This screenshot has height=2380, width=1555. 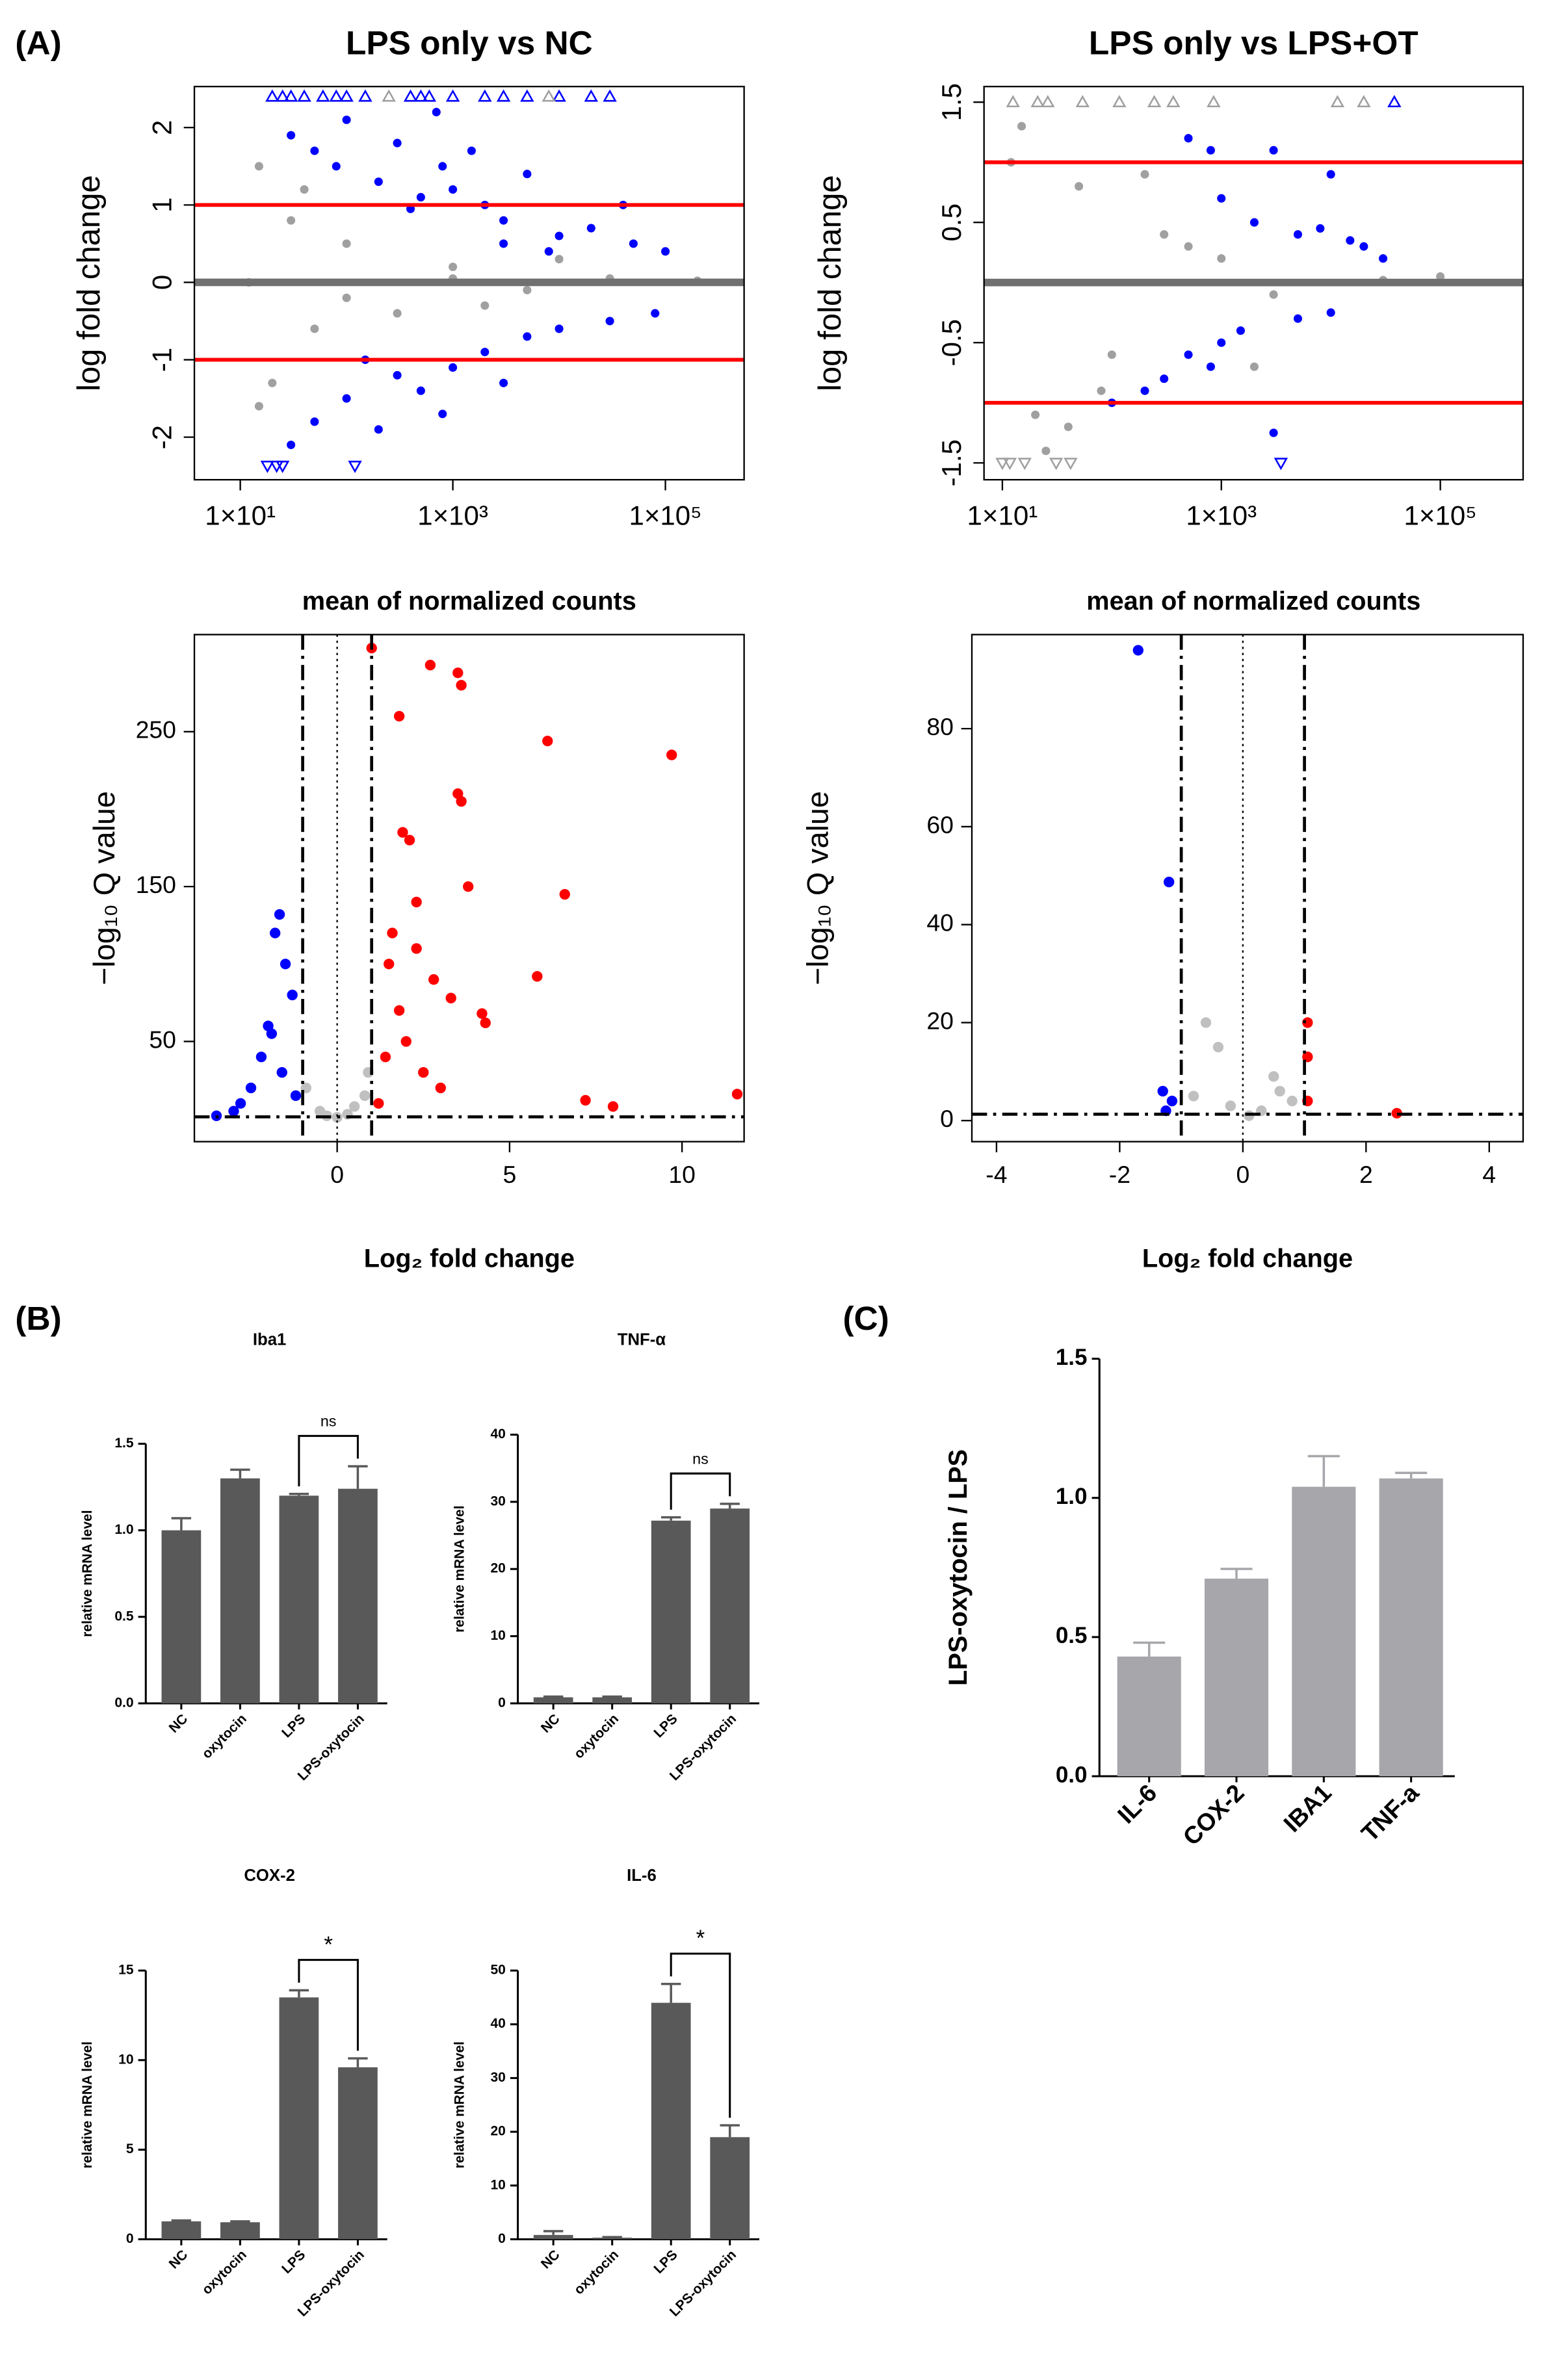 What do you see at coordinates (1003, 515) in the screenshot?
I see `x-tick-label: 1×10¹` at bounding box center [1003, 515].